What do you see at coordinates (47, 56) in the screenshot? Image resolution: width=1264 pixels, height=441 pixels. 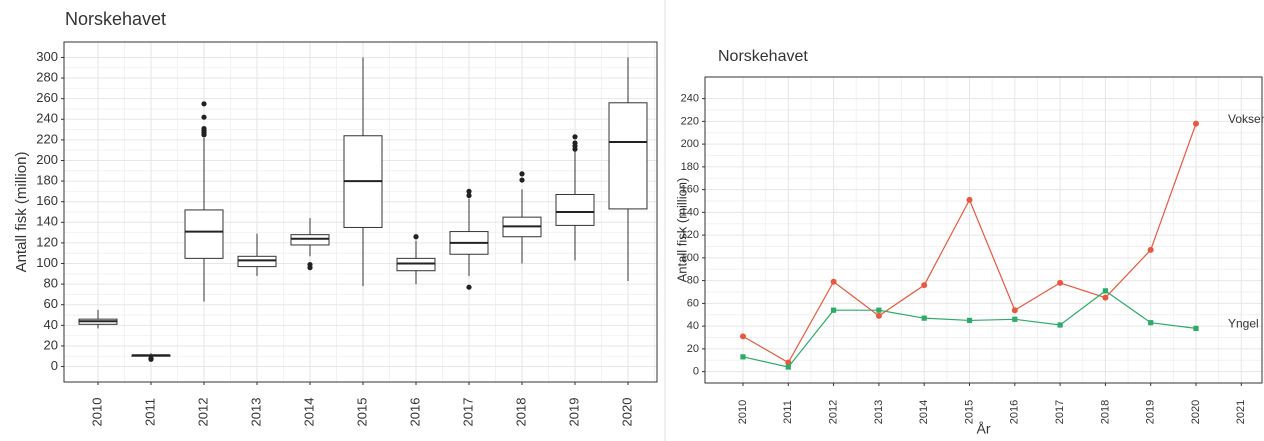 I see `y-tick-label: 300` at bounding box center [47, 56].